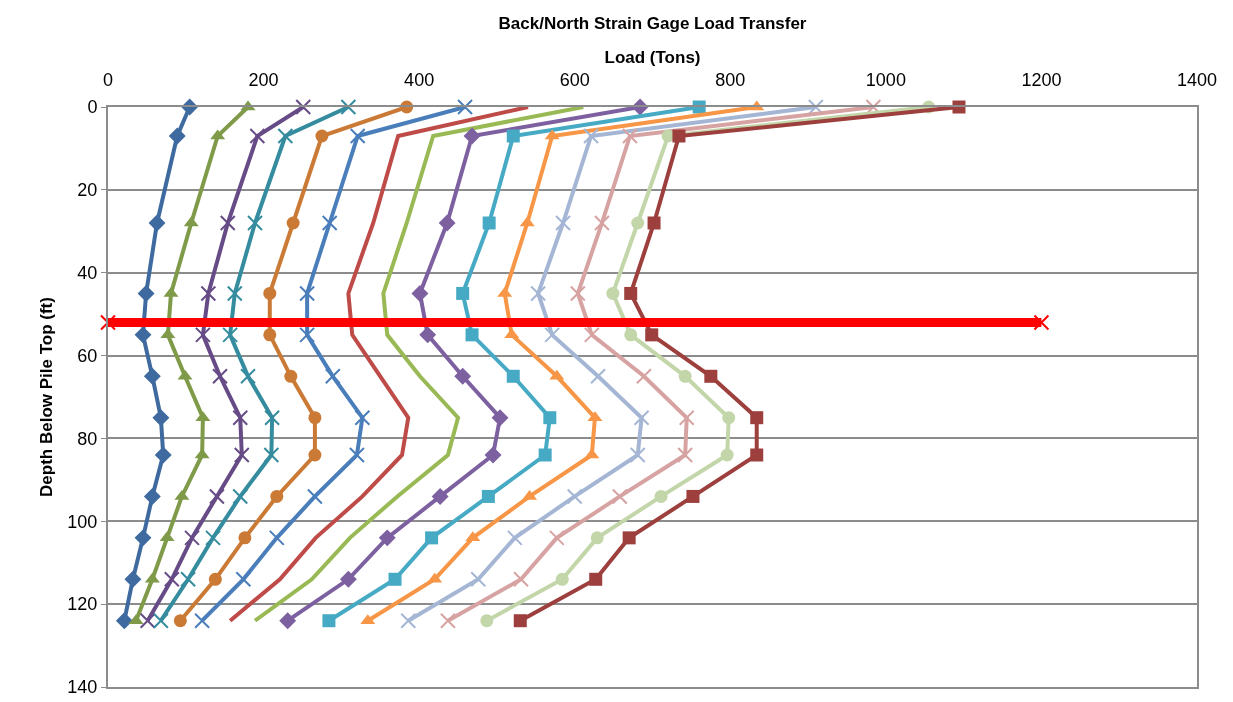  What do you see at coordinates (1041, 79) in the screenshot?
I see `x-tick-label: 1200` at bounding box center [1041, 79].